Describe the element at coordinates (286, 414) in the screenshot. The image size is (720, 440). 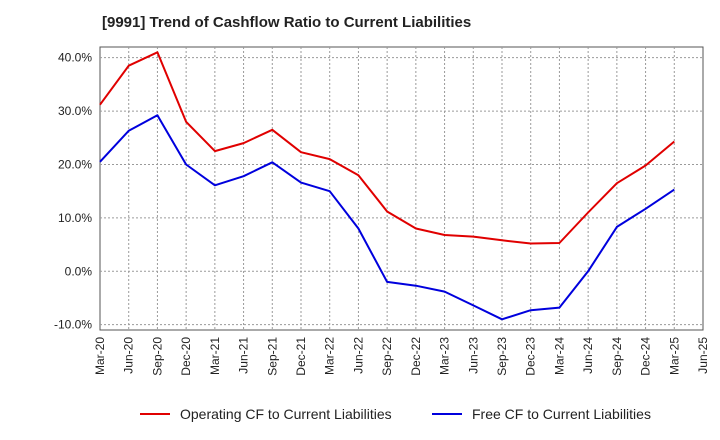
I see `legend-label-1: Operating CF to Current Liabilities` at that location.